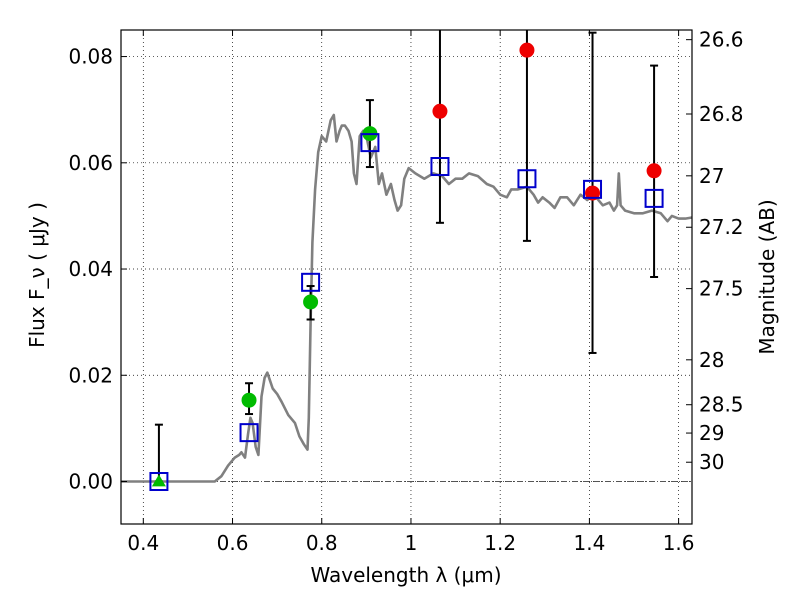 The width and height of the screenshot is (800, 600). What do you see at coordinates (767, 276) in the screenshot?
I see `y2-axis-label: Magnitude (AB)` at bounding box center [767, 276].